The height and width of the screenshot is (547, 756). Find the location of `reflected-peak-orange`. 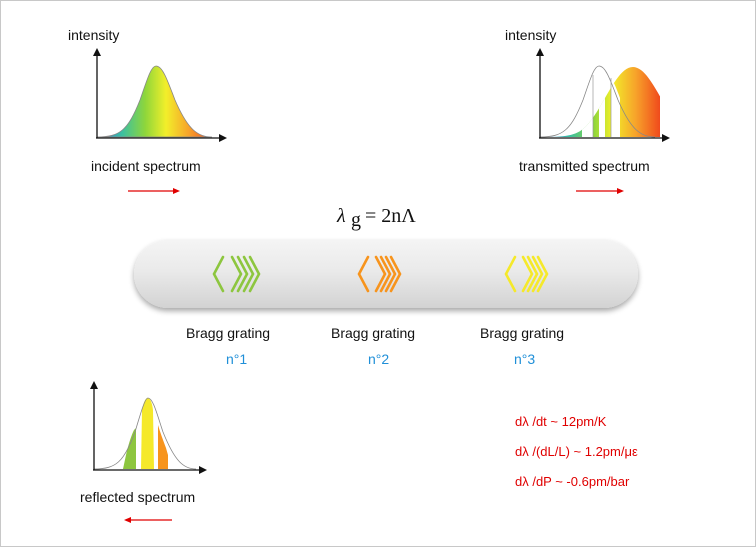

reflected-peak-orange is located at coordinates (163, 447).